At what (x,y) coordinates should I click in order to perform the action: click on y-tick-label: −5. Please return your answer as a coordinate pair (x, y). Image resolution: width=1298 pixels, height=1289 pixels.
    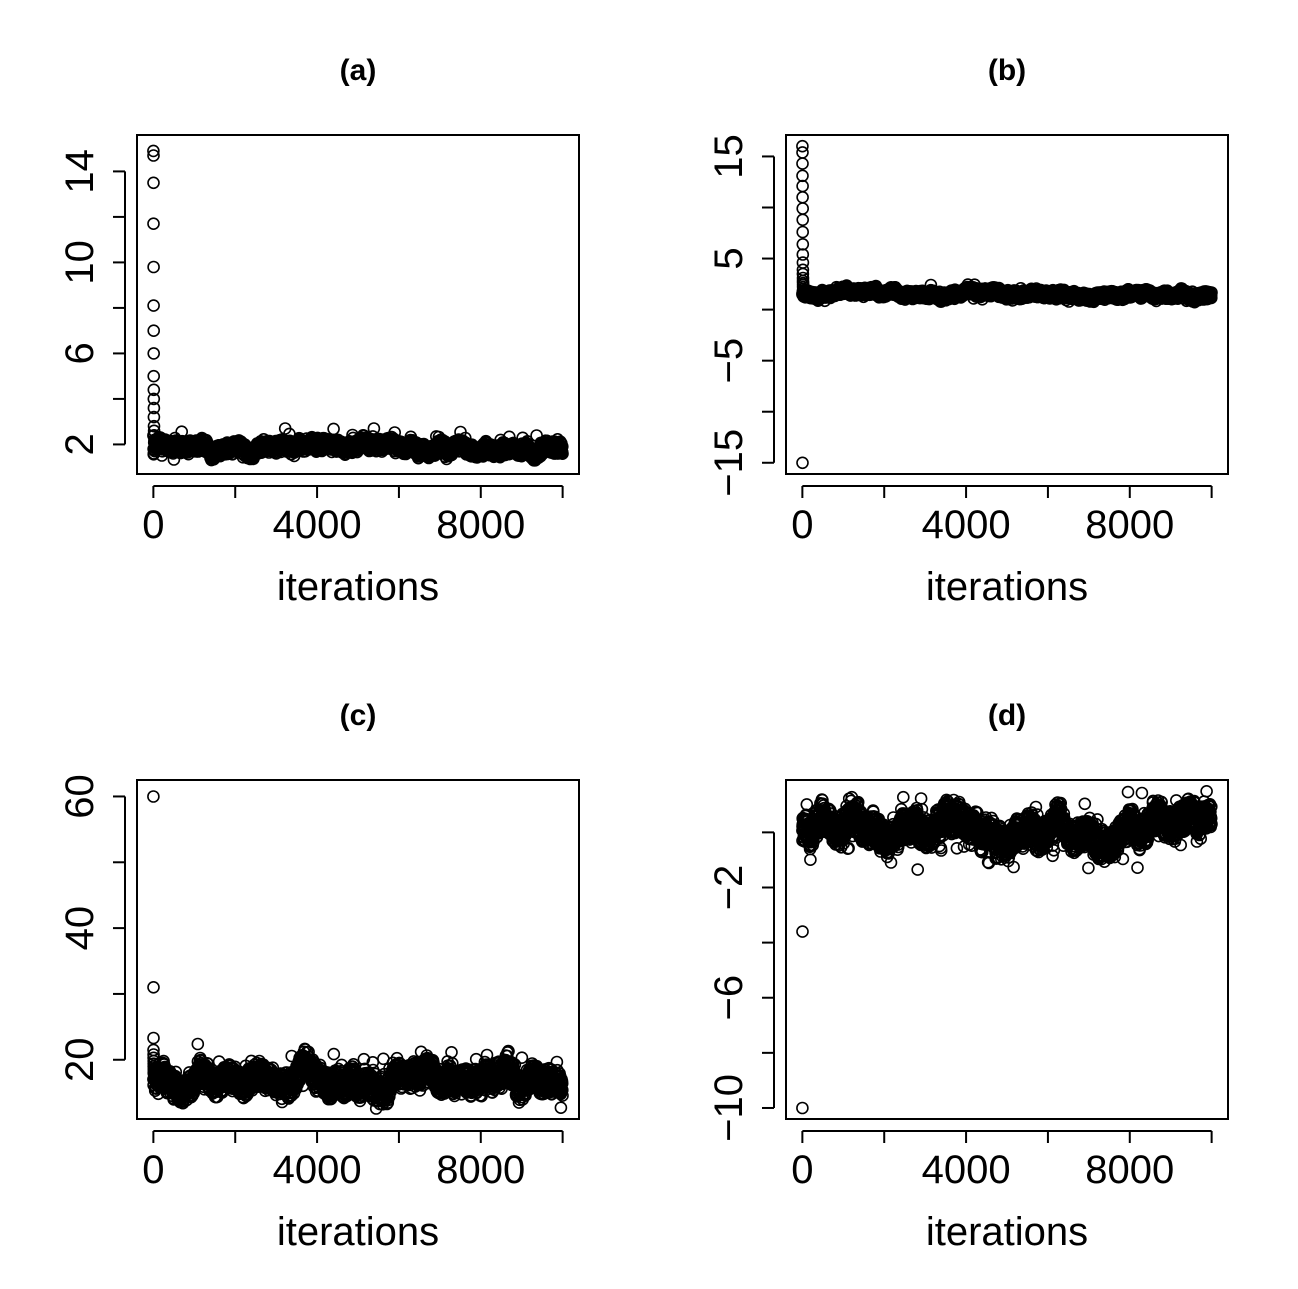
    Looking at the image, I should click on (729, 361).